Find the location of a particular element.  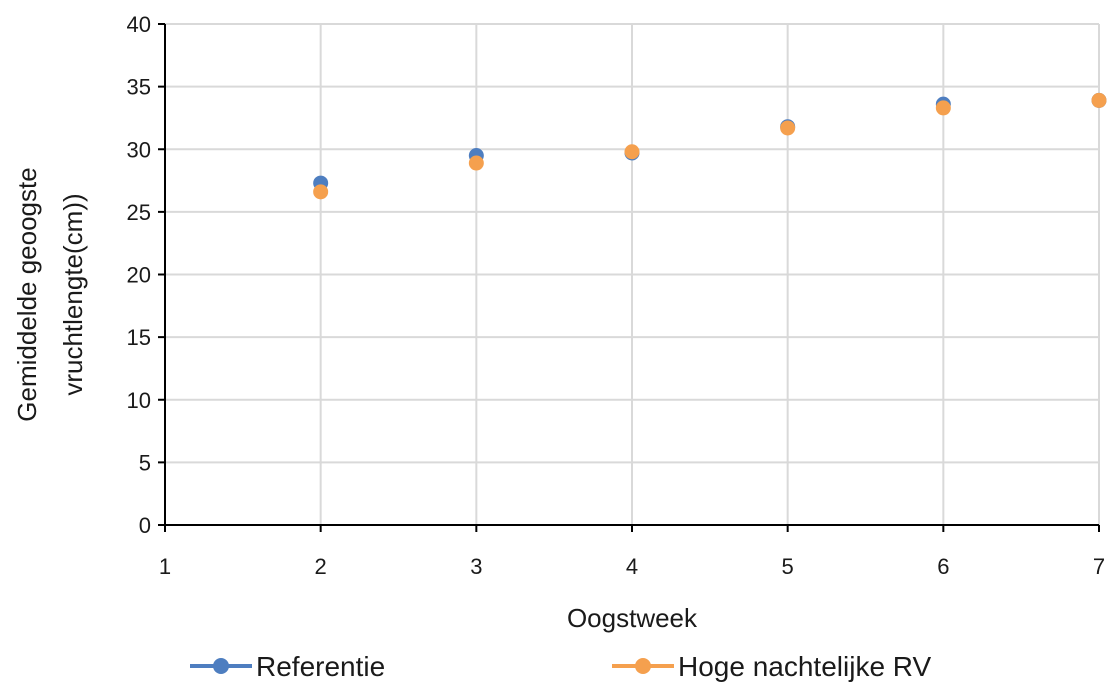

data-points is located at coordinates (710, 146).